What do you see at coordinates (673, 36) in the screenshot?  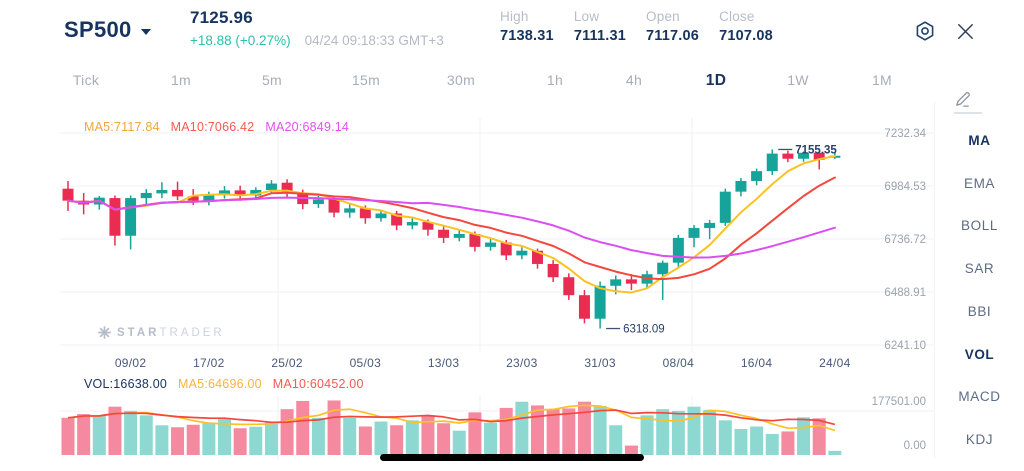 I see `stat-open-value: 7117.06` at bounding box center [673, 36].